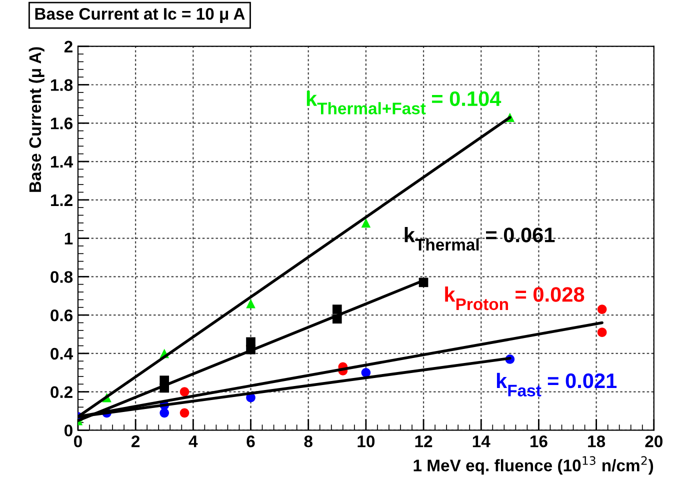 This screenshot has width=684, height=478. Describe the element at coordinates (193, 442) in the screenshot. I see `x-tick-label: 4` at that location.